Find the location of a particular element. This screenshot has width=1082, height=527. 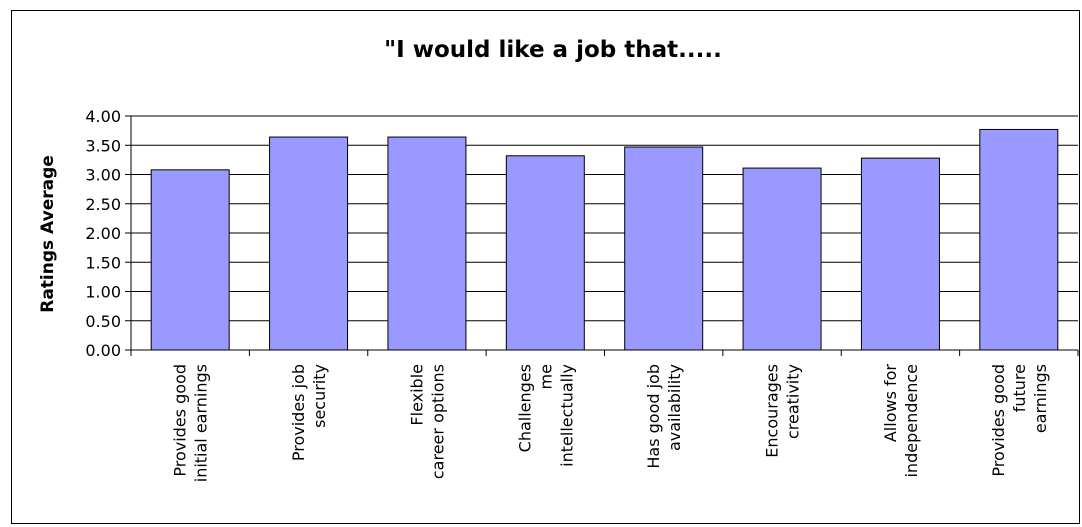

y-tick-label: 1.50 is located at coordinates (103, 262).